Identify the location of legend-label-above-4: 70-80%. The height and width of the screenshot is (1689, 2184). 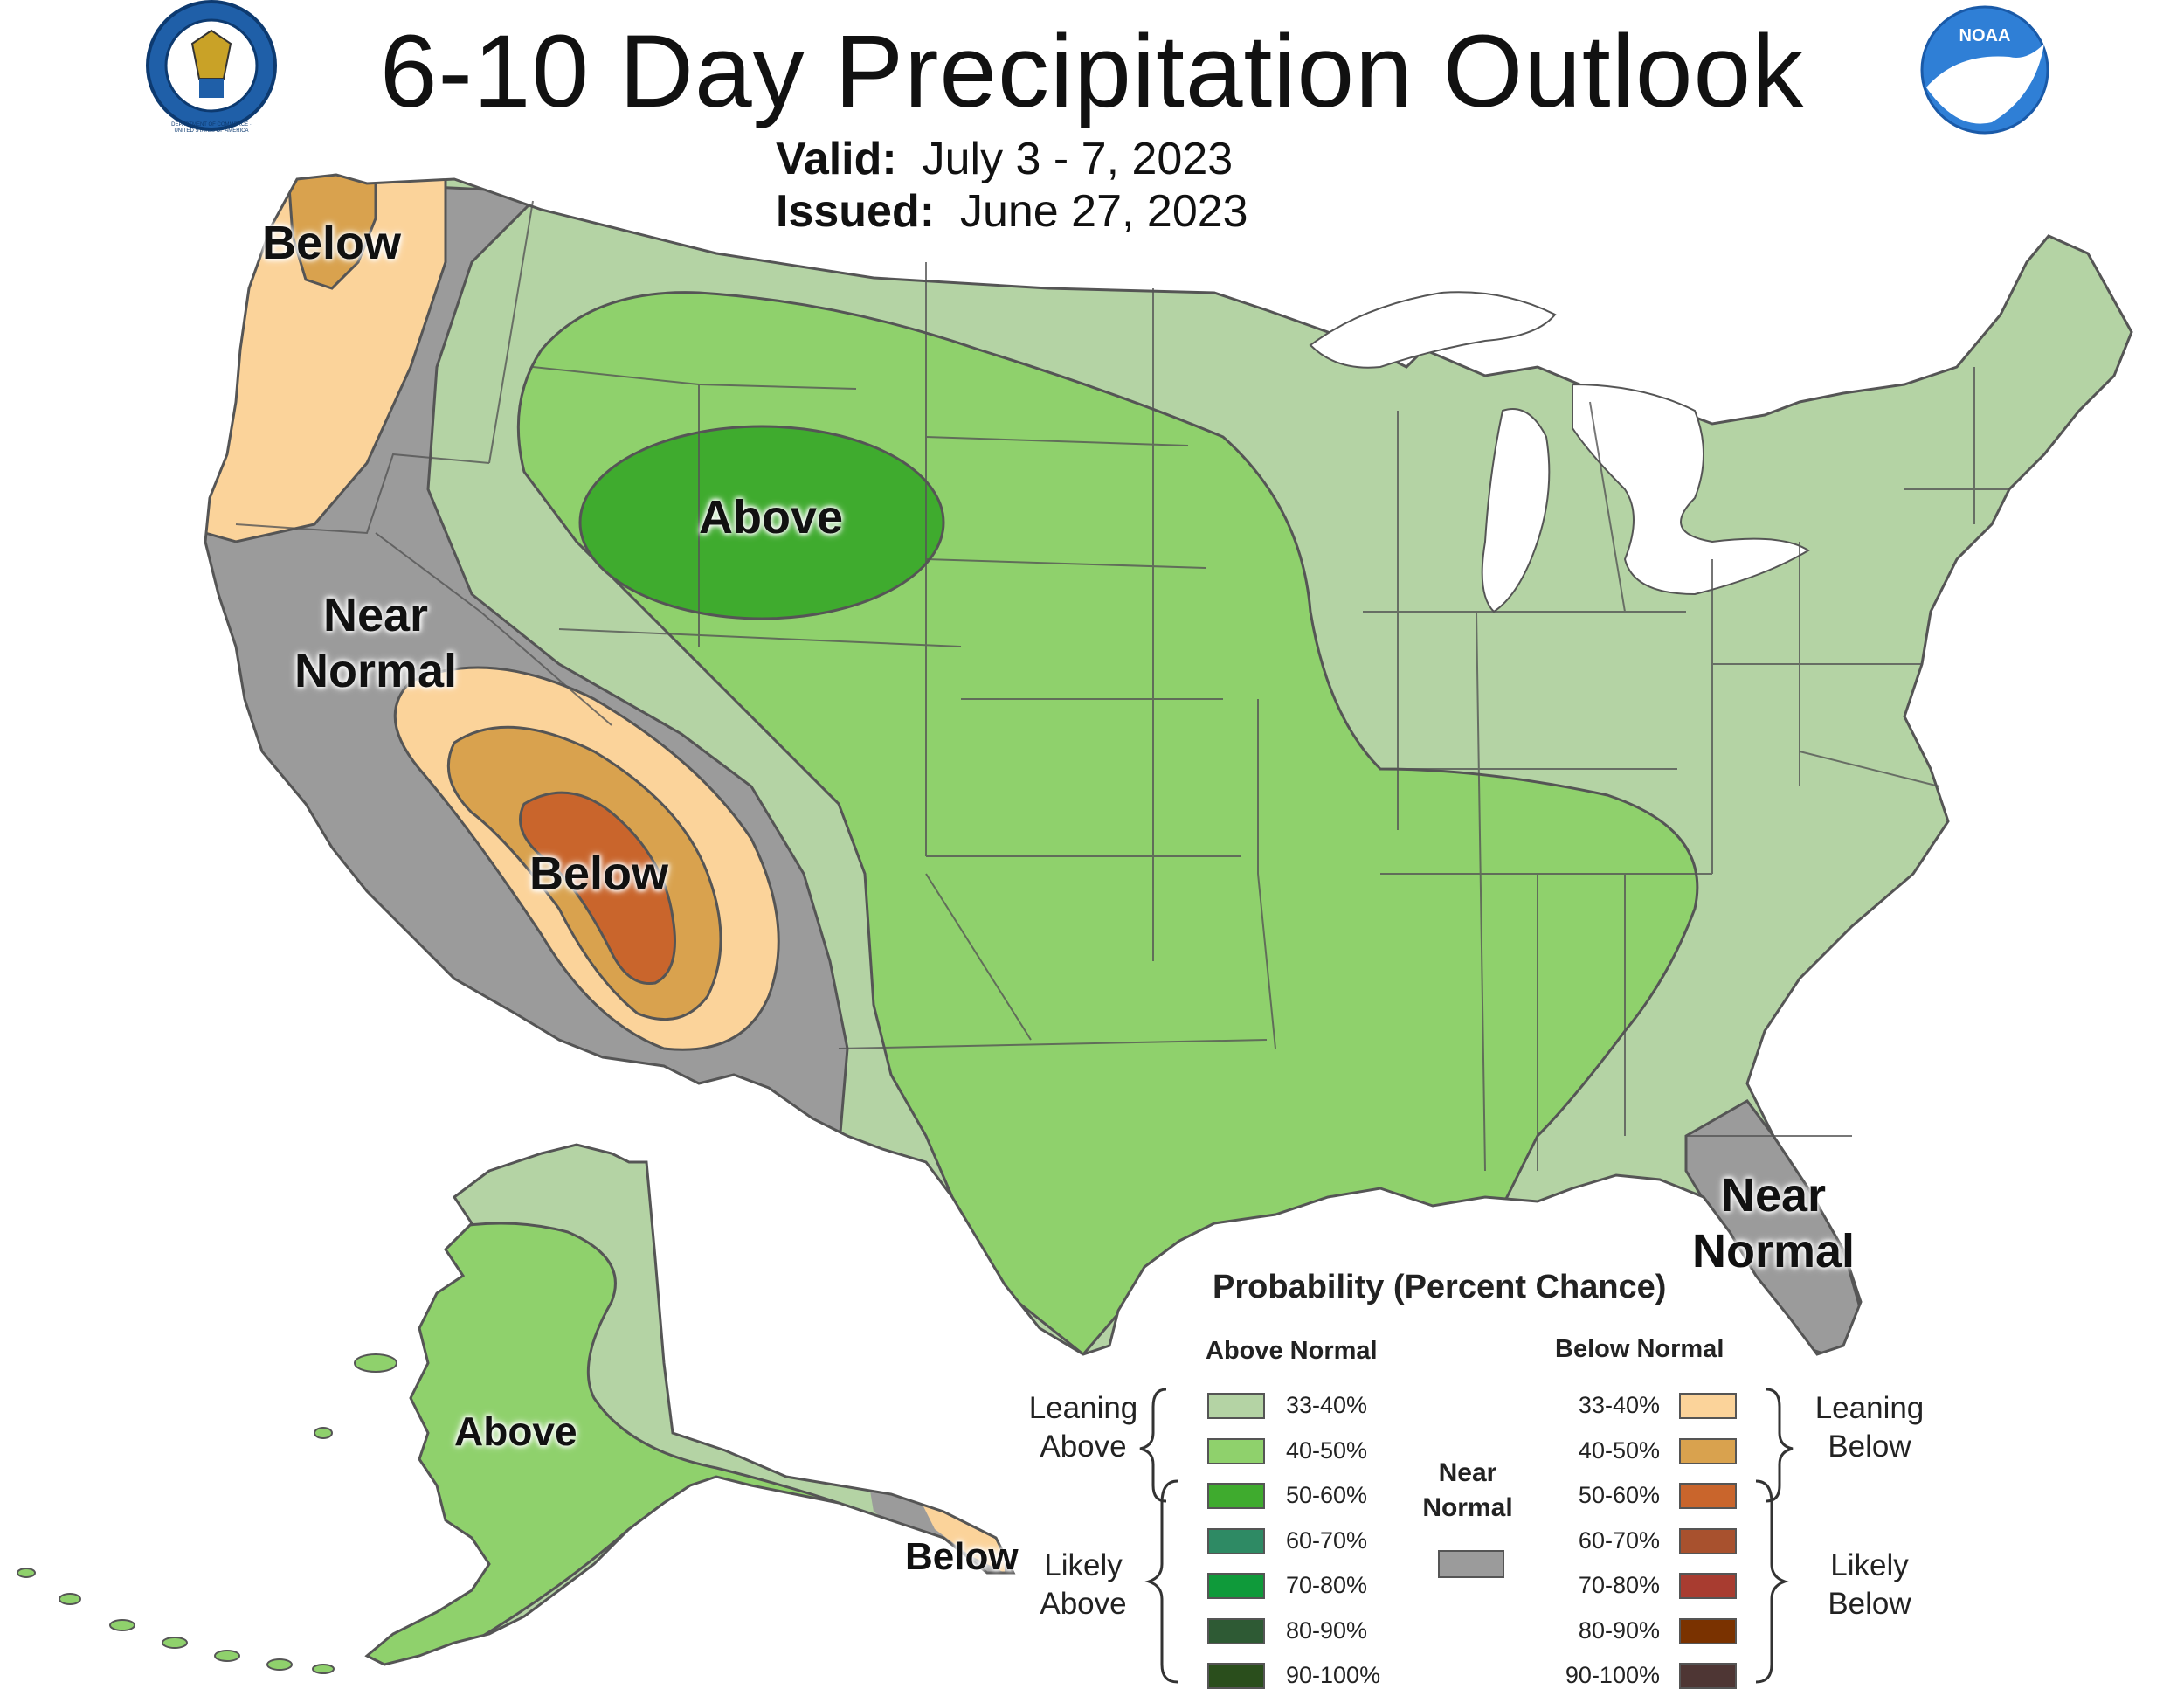
(1327, 1585).